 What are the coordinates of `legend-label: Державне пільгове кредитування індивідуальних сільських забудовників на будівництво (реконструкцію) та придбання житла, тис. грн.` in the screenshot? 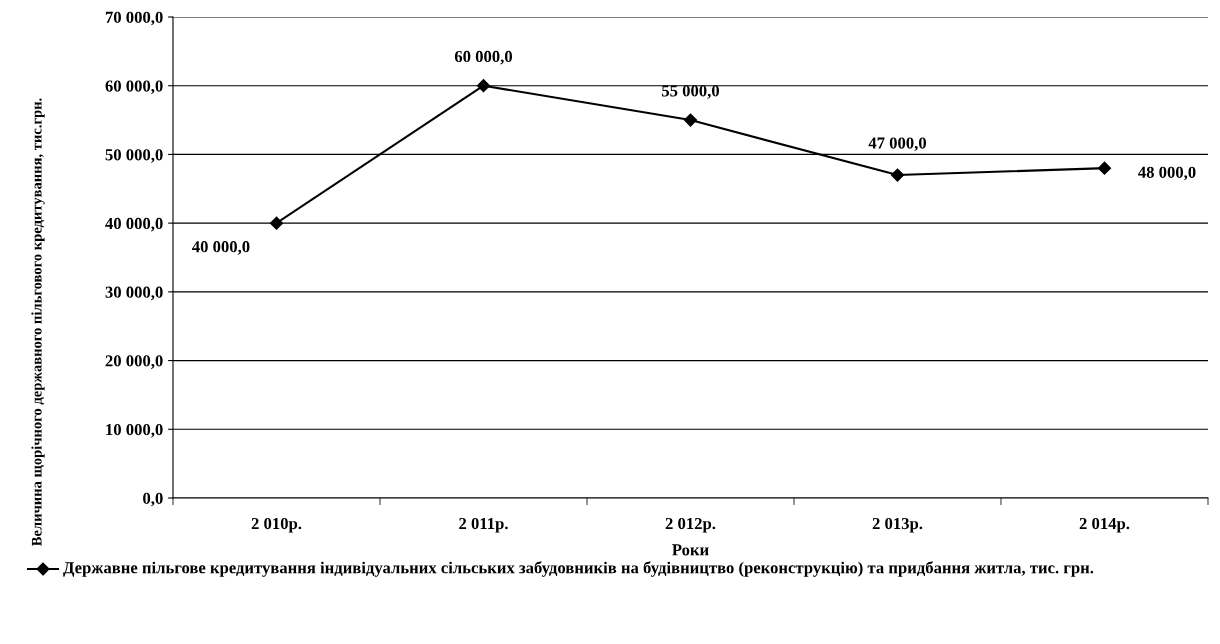 It's located at (578, 569).